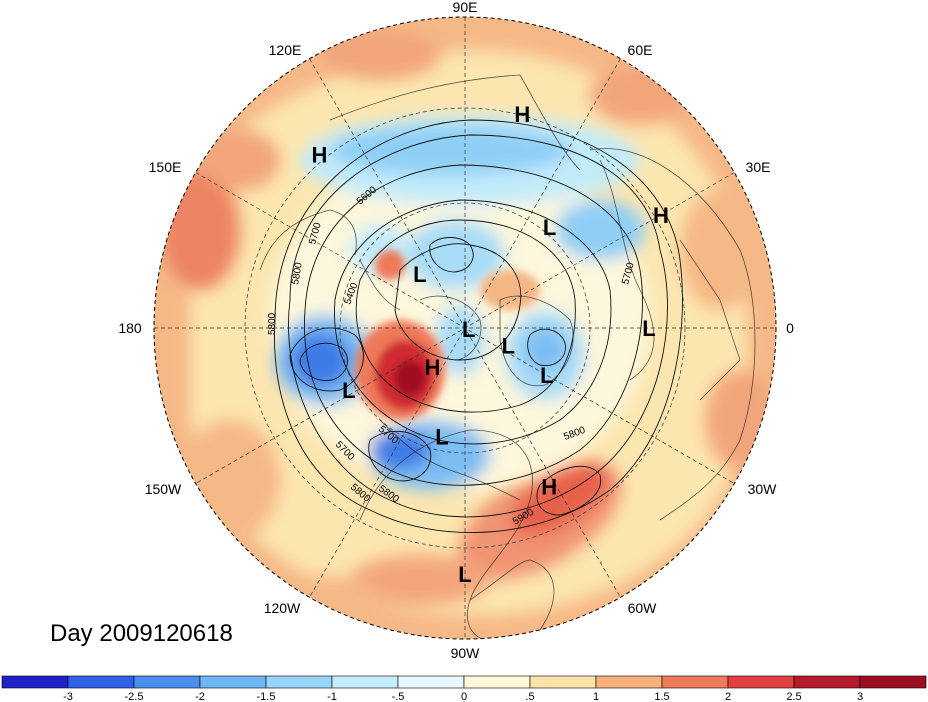  What do you see at coordinates (165, 167) in the screenshot?
I see `lon-label-150e: 150E` at bounding box center [165, 167].